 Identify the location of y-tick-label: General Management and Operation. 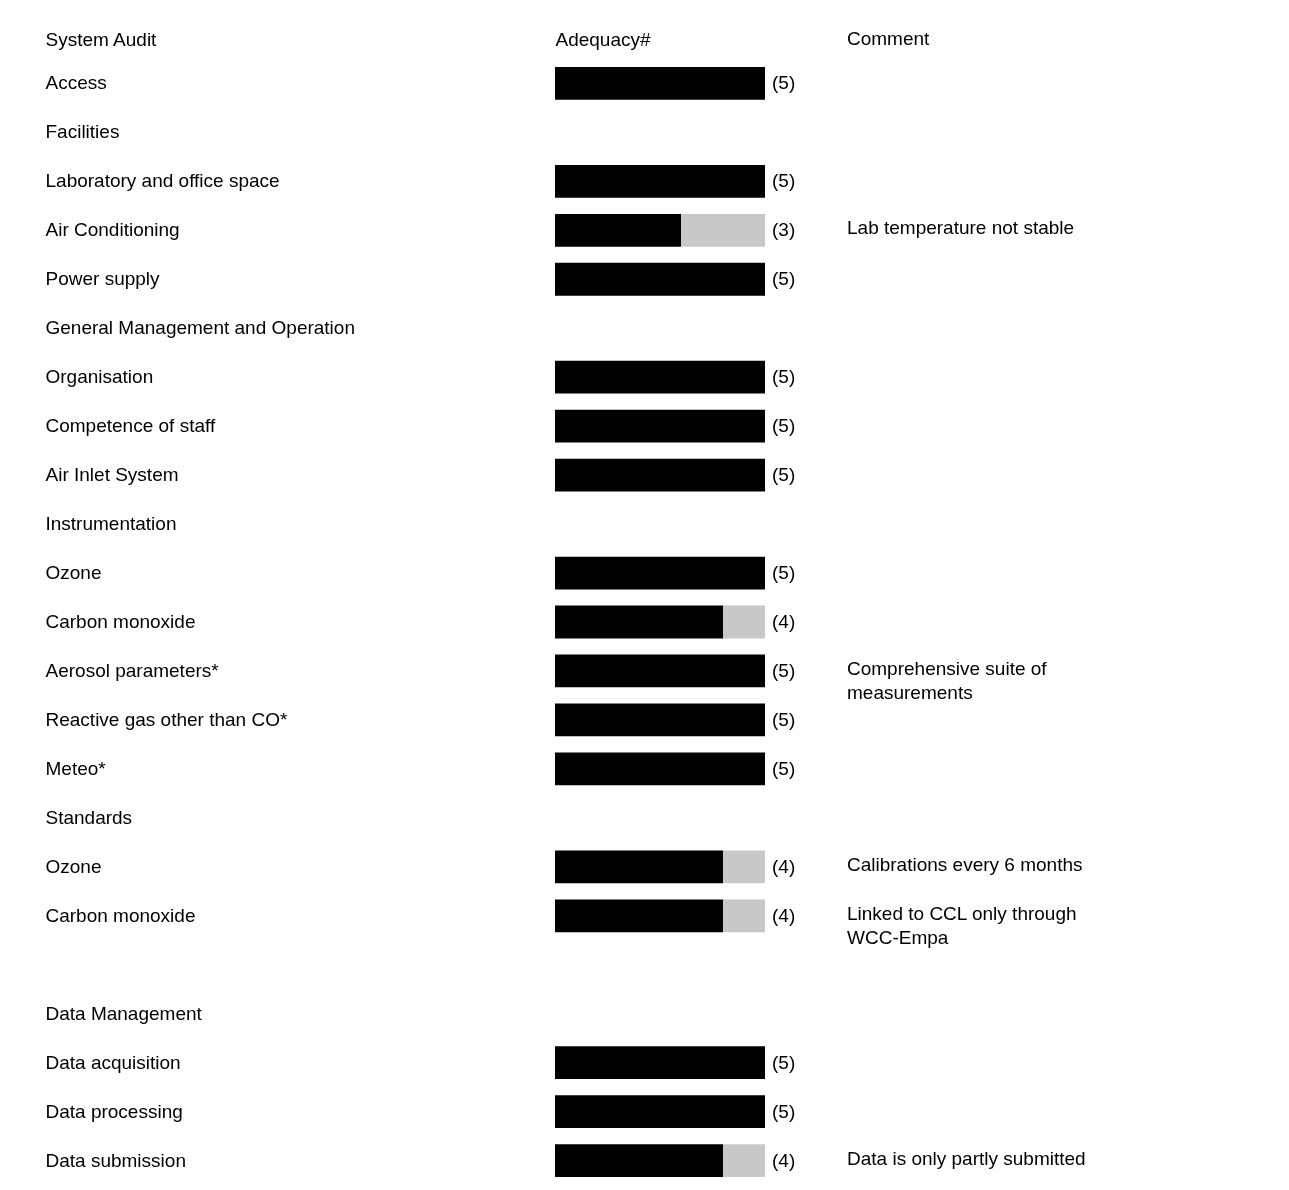
(200, 328).